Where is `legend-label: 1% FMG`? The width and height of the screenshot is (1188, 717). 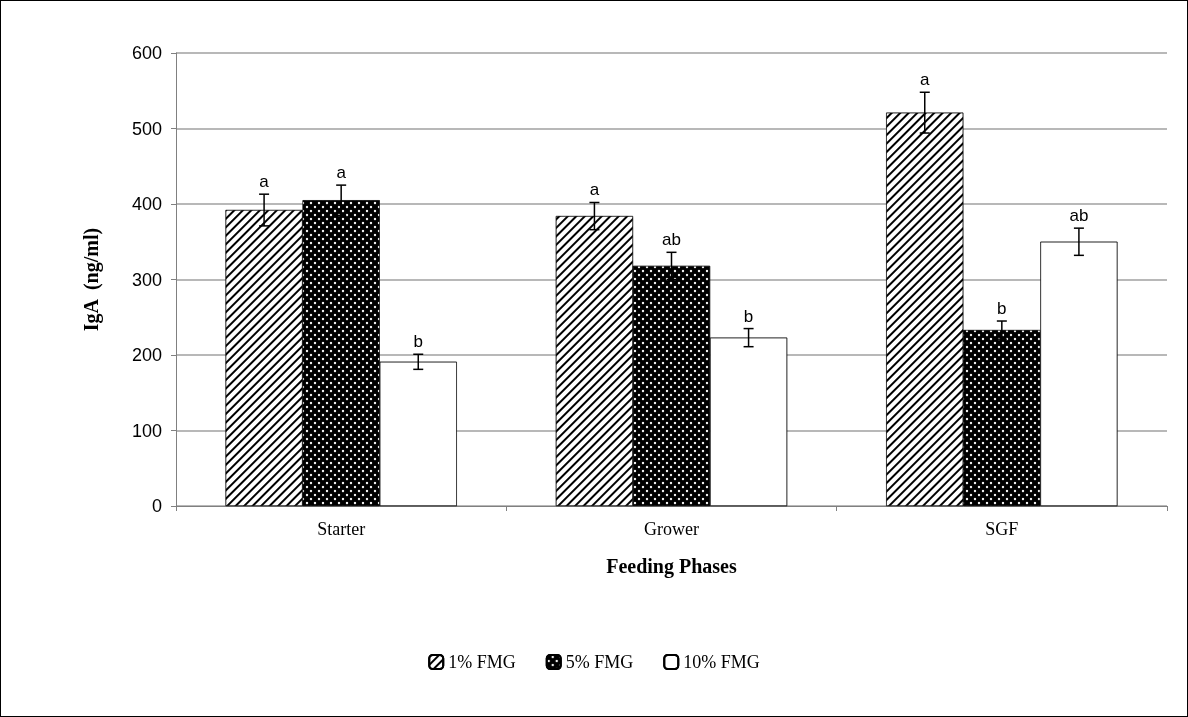
legend-label: 1% FMG is located at coordinates (482, 662).